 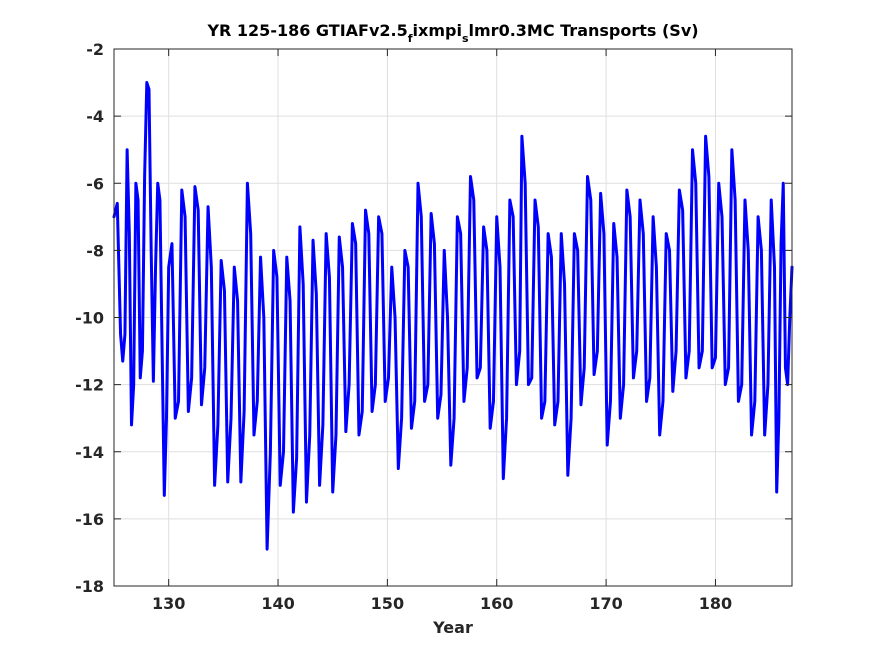 I want to click on title-text-3: lmr0.3MC Transports (Sv), so click(x=584, y=30).